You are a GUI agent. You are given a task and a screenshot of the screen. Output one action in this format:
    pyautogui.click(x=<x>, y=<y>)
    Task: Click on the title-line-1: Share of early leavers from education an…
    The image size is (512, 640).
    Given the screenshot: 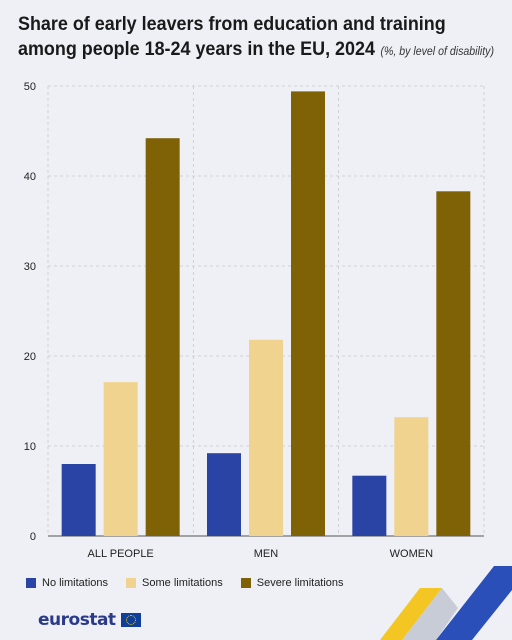 What is the action you would take?
    pyautogui.click(x=232, y=24)
    